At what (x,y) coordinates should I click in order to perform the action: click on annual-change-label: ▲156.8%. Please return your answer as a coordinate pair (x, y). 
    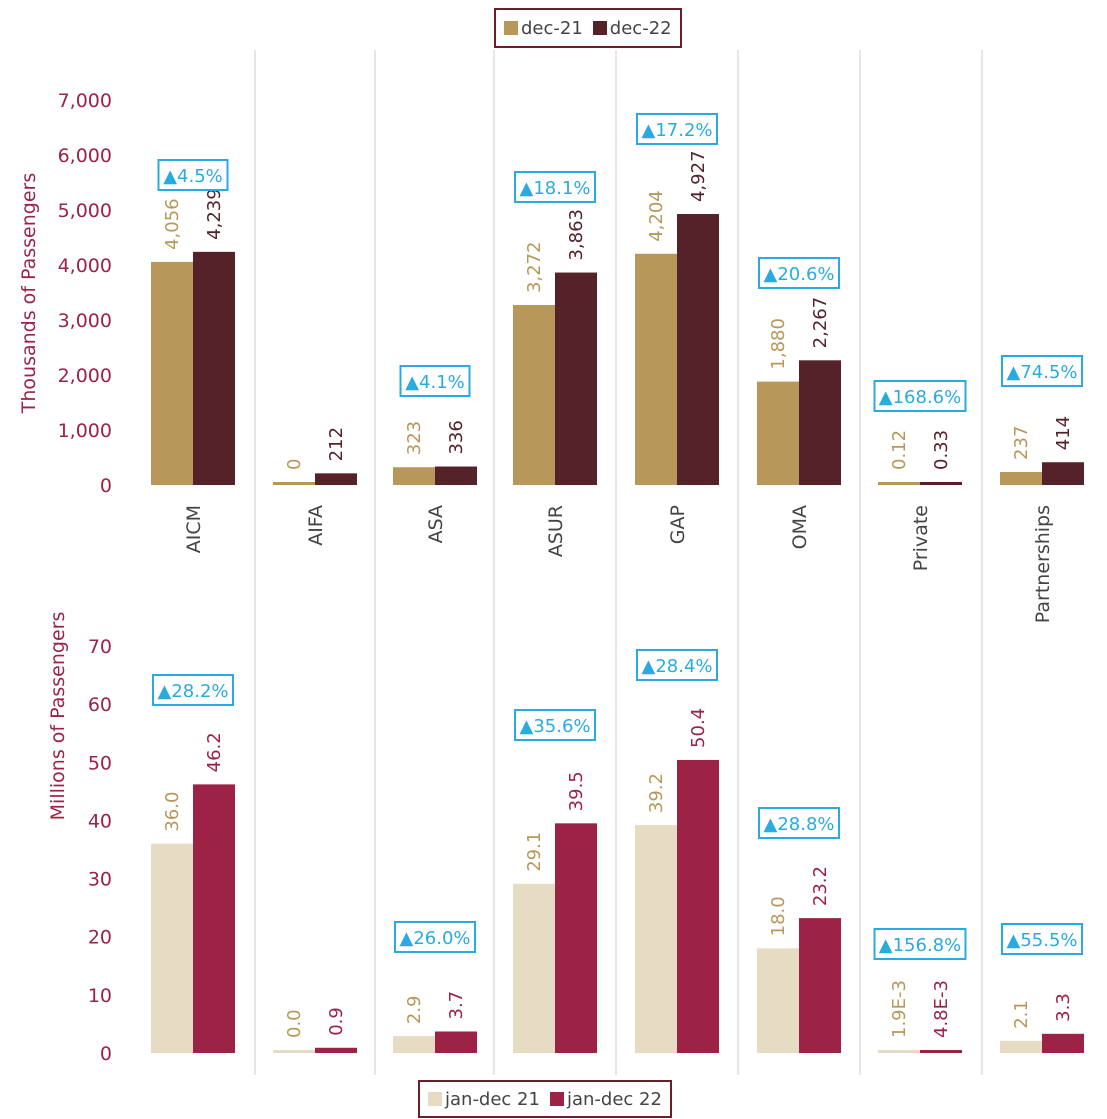
    Looking at the image, I should click on (920, 945).